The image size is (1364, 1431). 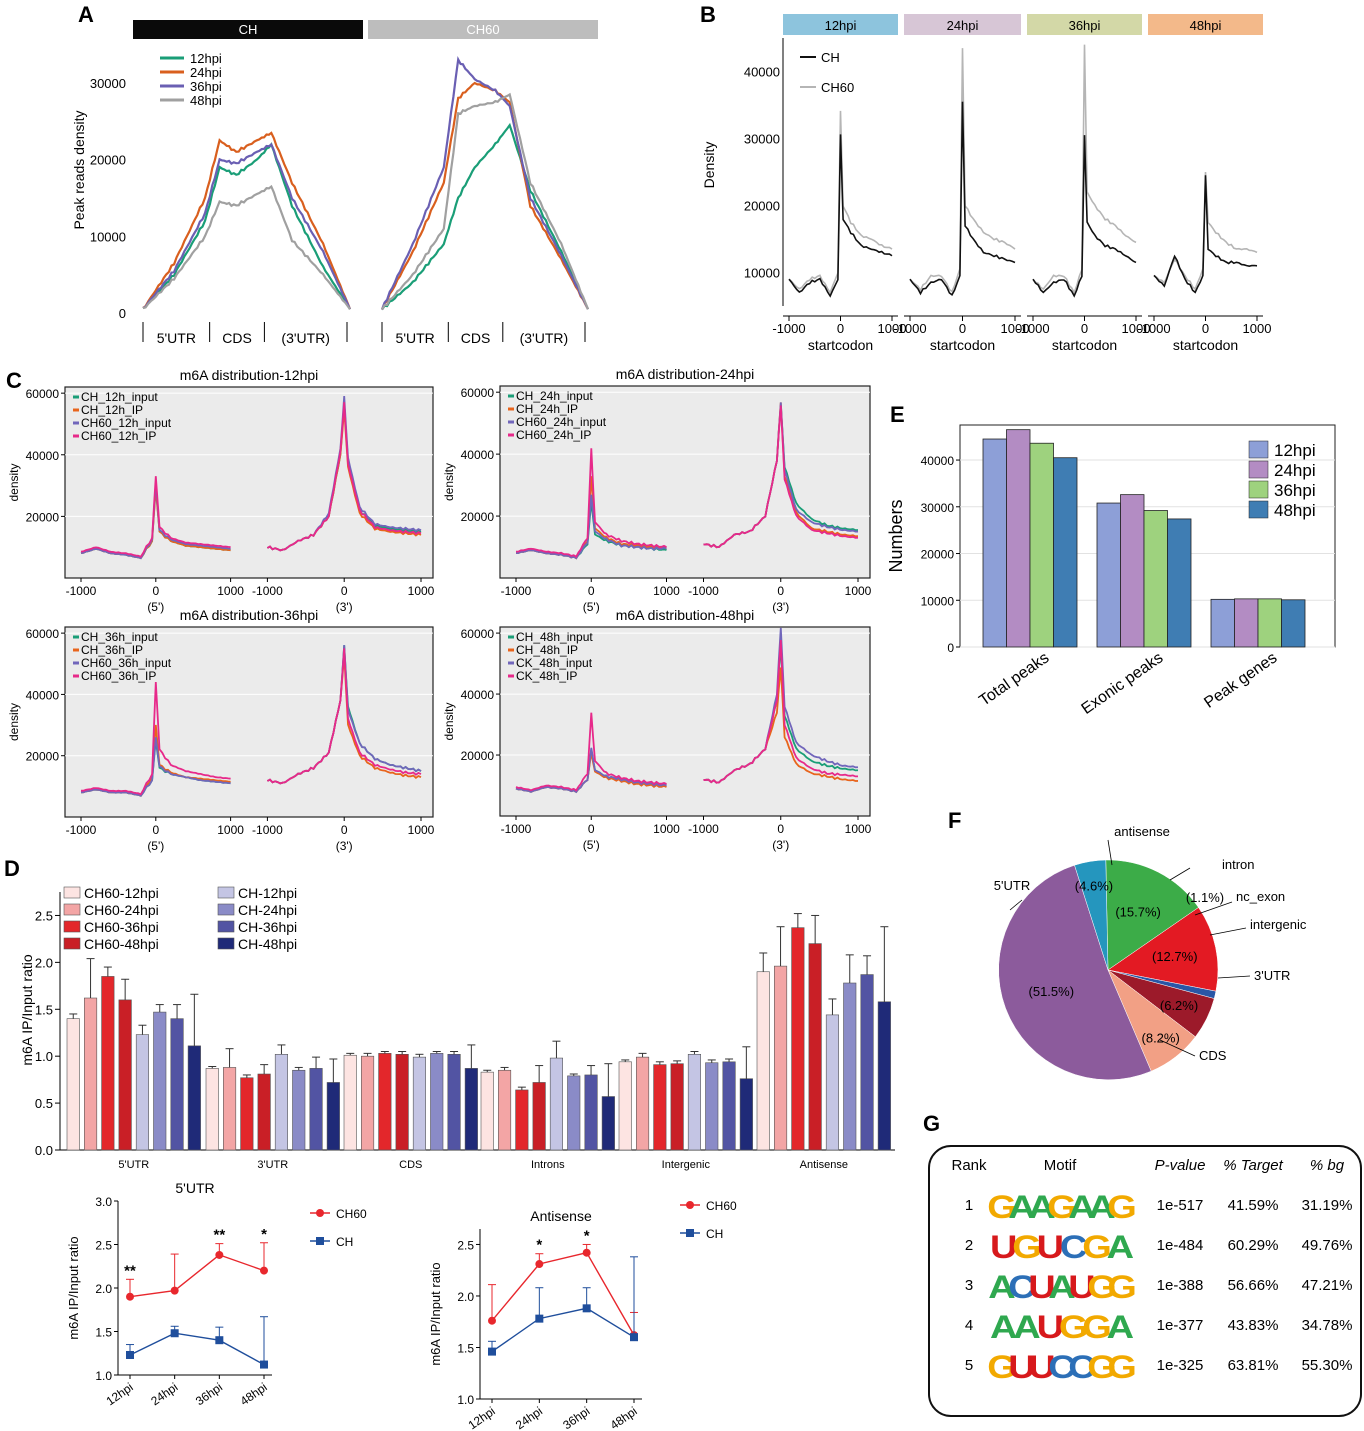 What do you see at coordinates (1060, 1165) in the screenshot?
I see `table-header: Motif` at bounding box center [1060, 1165].